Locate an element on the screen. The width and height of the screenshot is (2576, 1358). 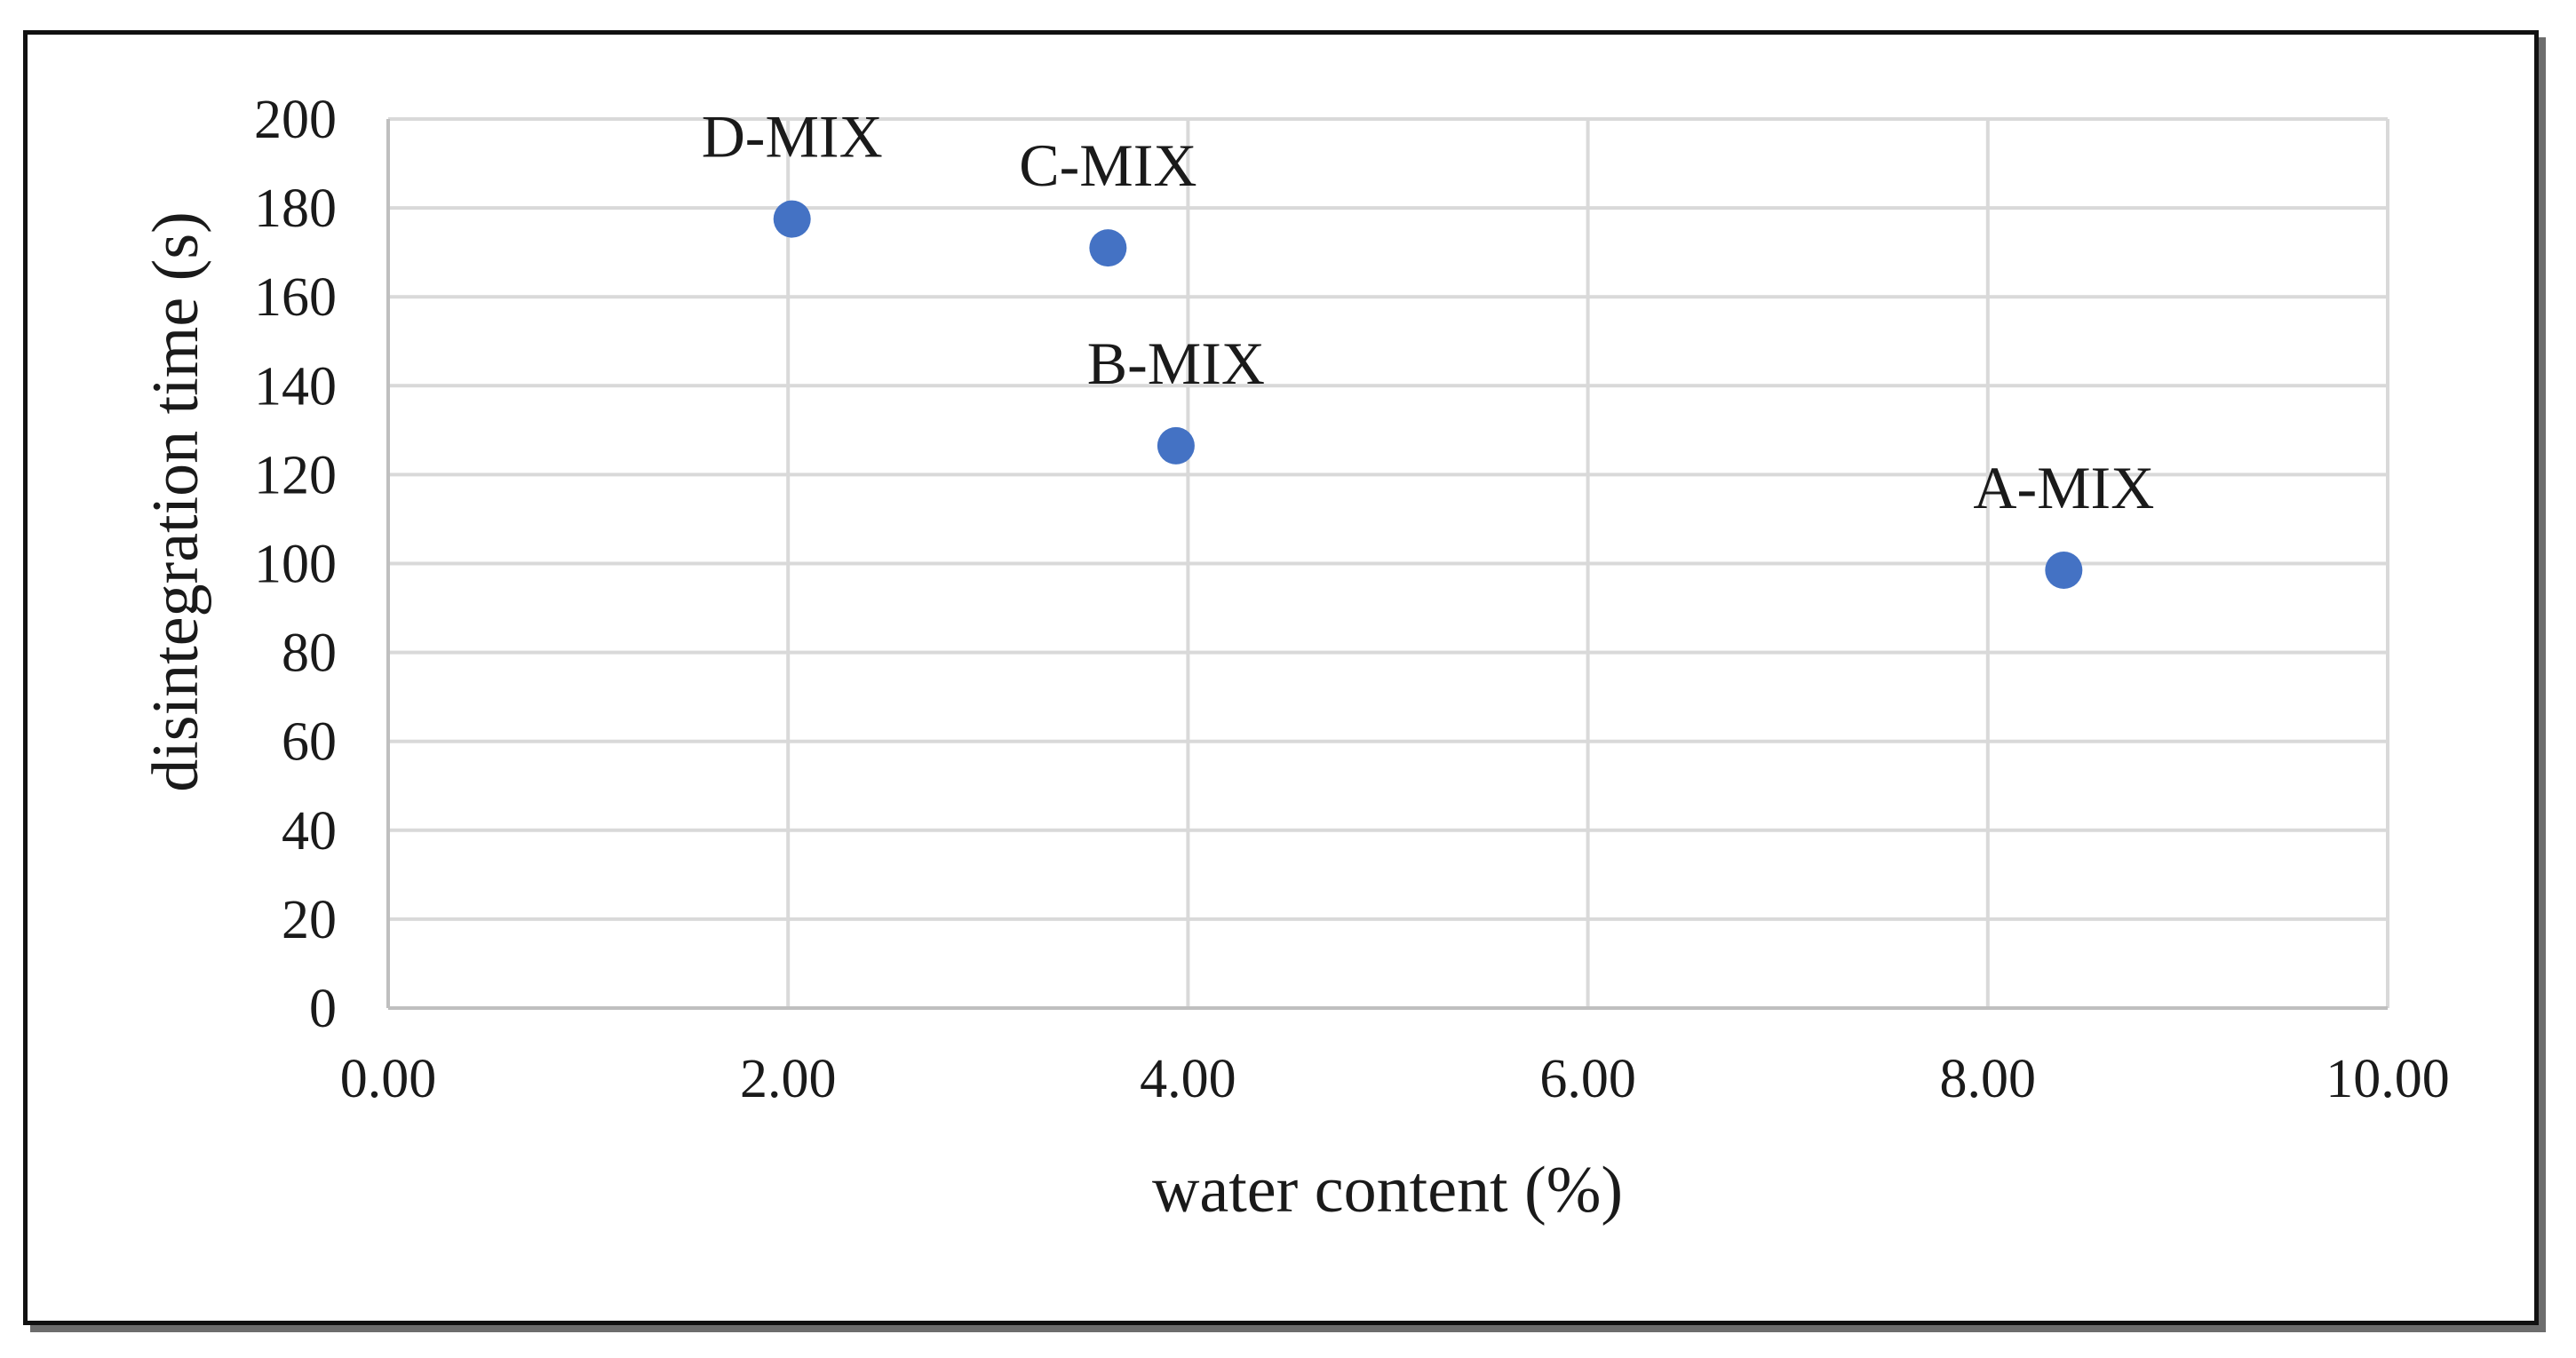
data-points is located at coordinates (1428, 395).